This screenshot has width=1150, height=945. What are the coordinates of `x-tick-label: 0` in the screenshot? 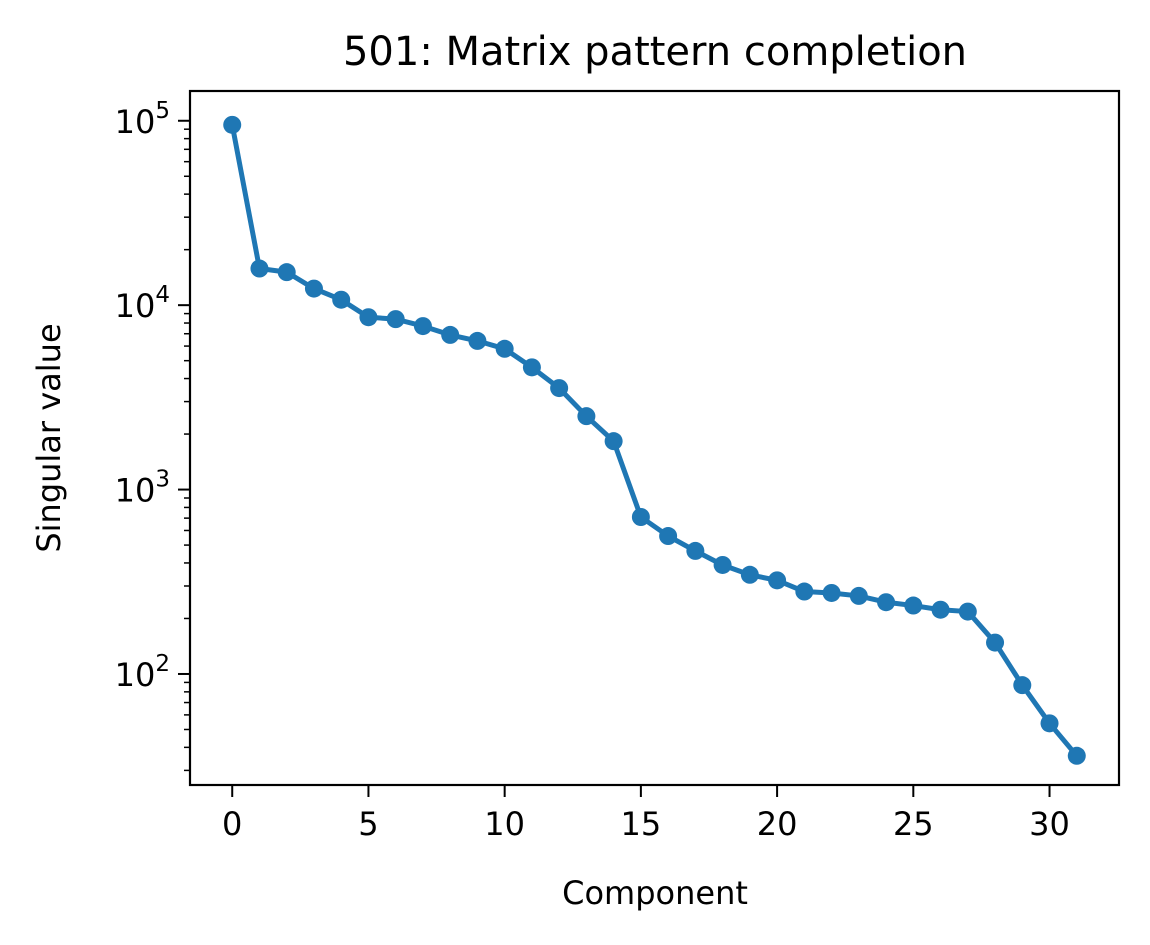 It's located at (232, 824).